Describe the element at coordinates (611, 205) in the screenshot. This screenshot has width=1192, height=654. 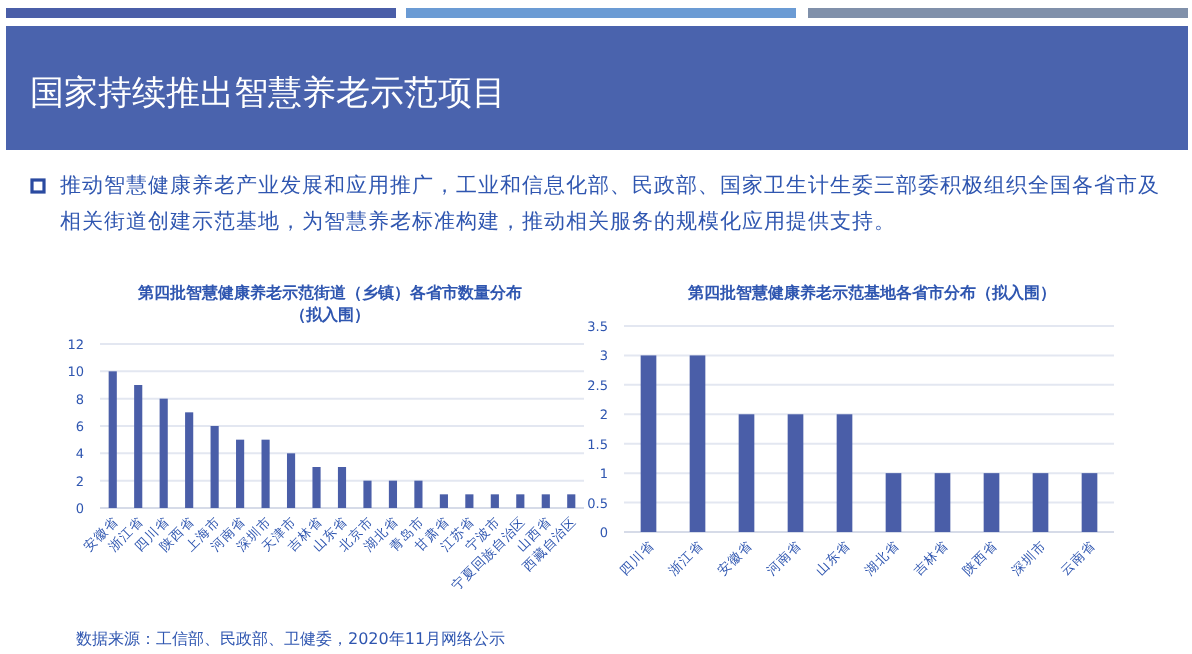
I see `text: 推动智慧健康养老产业发展和应用推广，工业和信息化部、民政部、国家卫生计生委三部委积极组织全国各省市及相关街道创建示范基地，为智慧养老标准构建，推动相关服务的规模化应用提供支持。` at that location.